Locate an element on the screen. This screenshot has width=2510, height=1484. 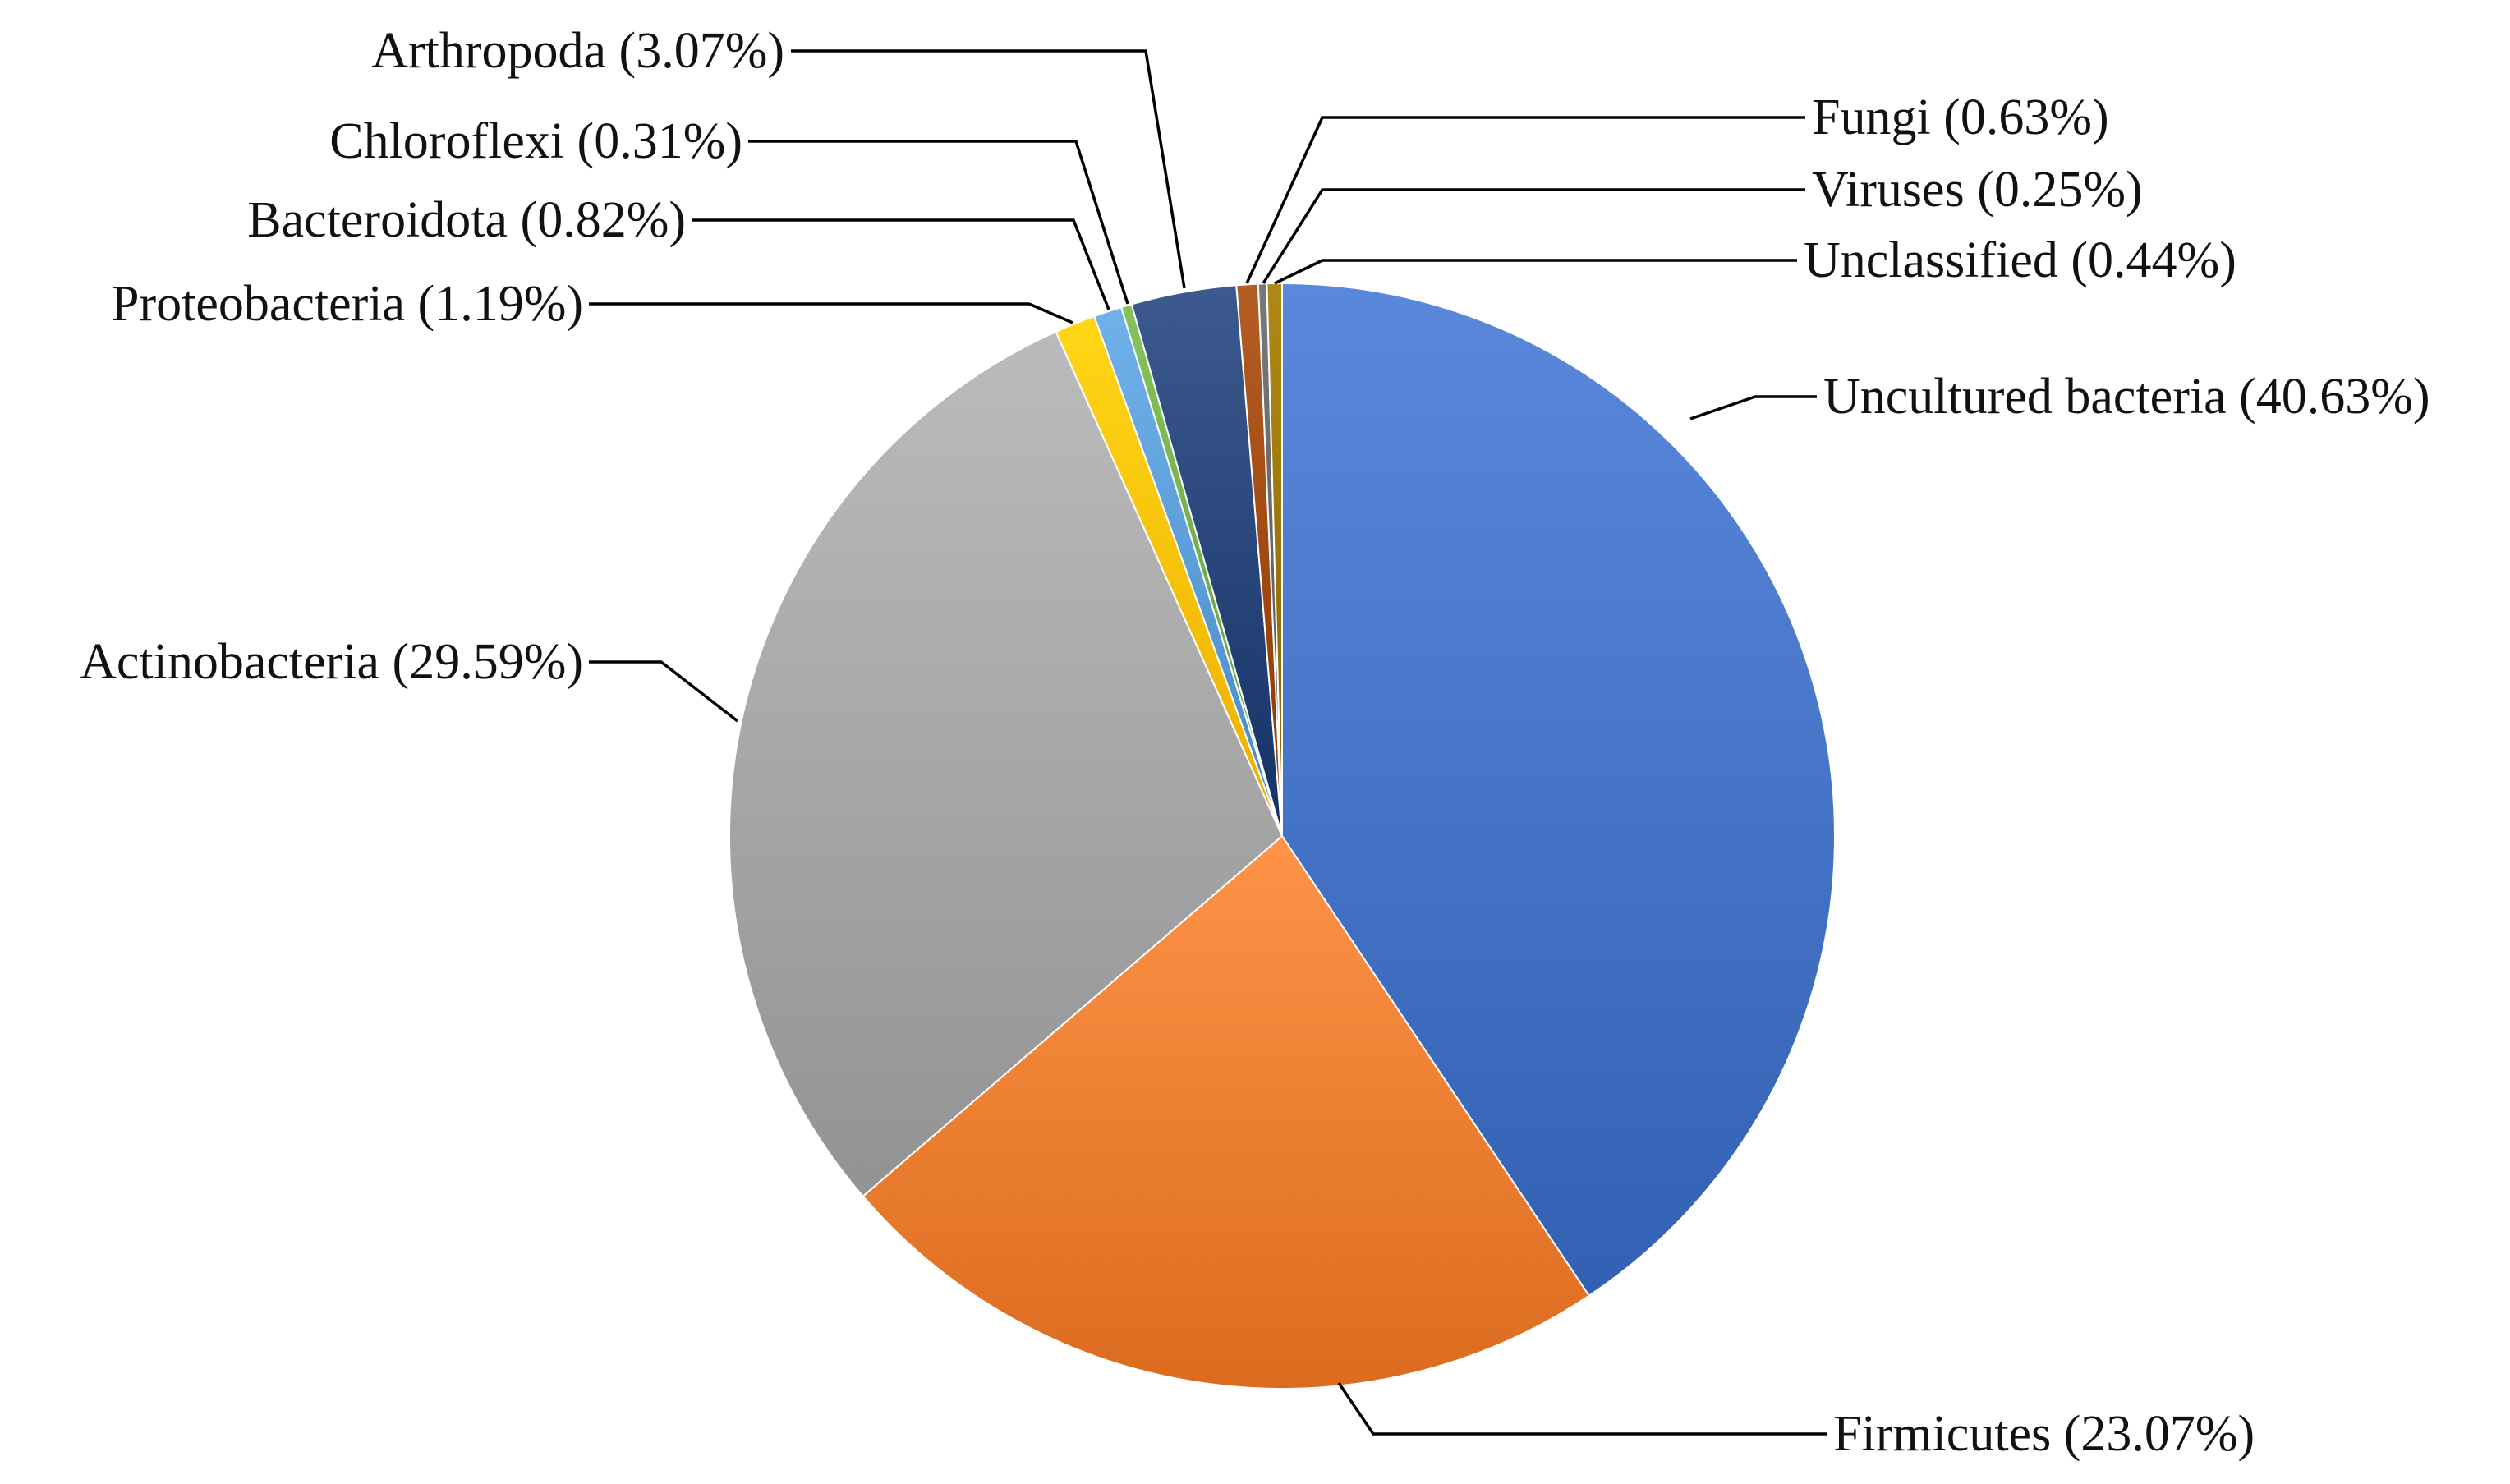
slice-label-fungi: Fungi (0.63%) is located at coordinates (1960, 118).